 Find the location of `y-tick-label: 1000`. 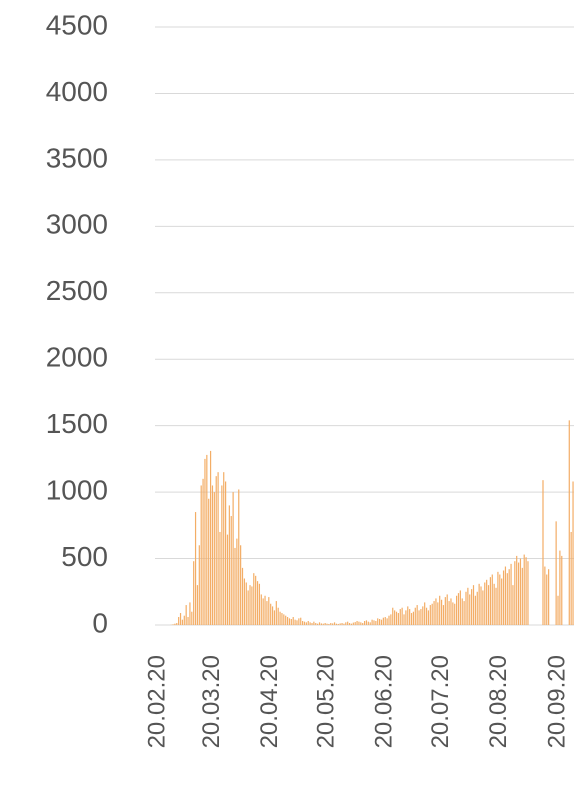

y-tick-label: 1000 is located at coordinates (77, 490).